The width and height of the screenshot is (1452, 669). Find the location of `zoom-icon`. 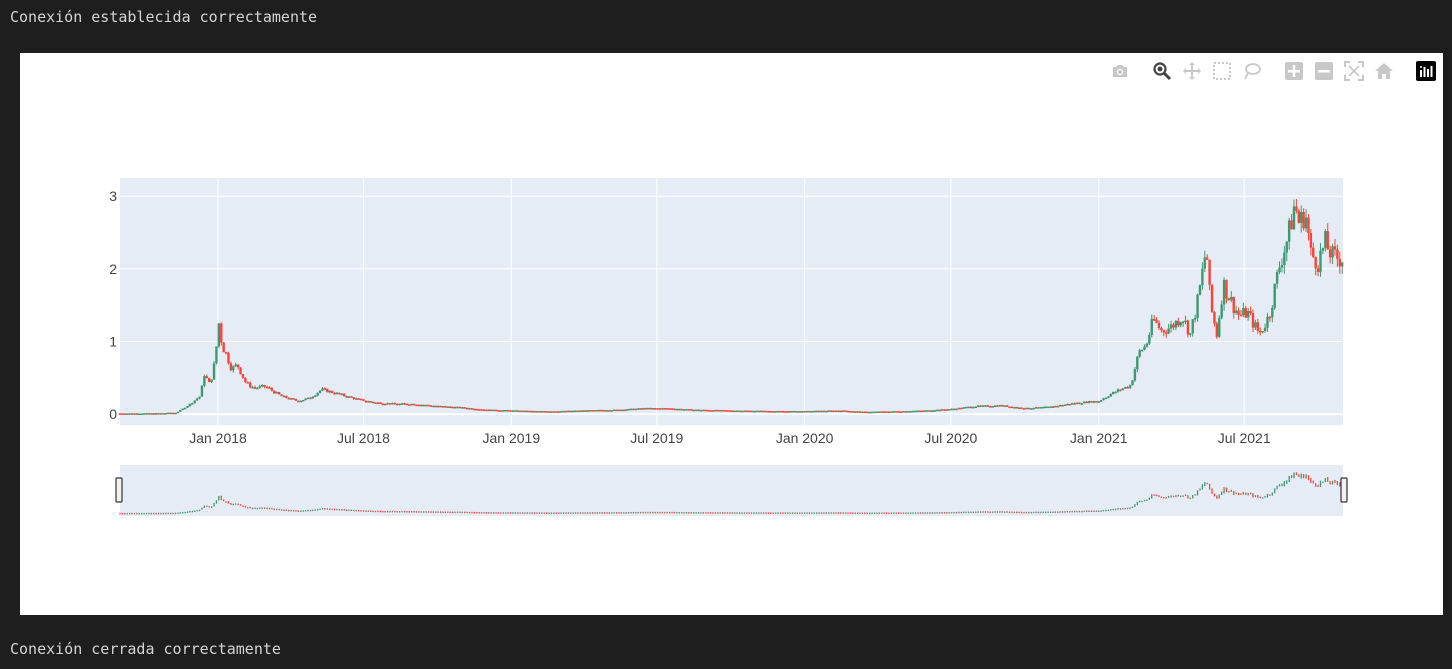

zoom-icon is located at coordinates (1162, 71).